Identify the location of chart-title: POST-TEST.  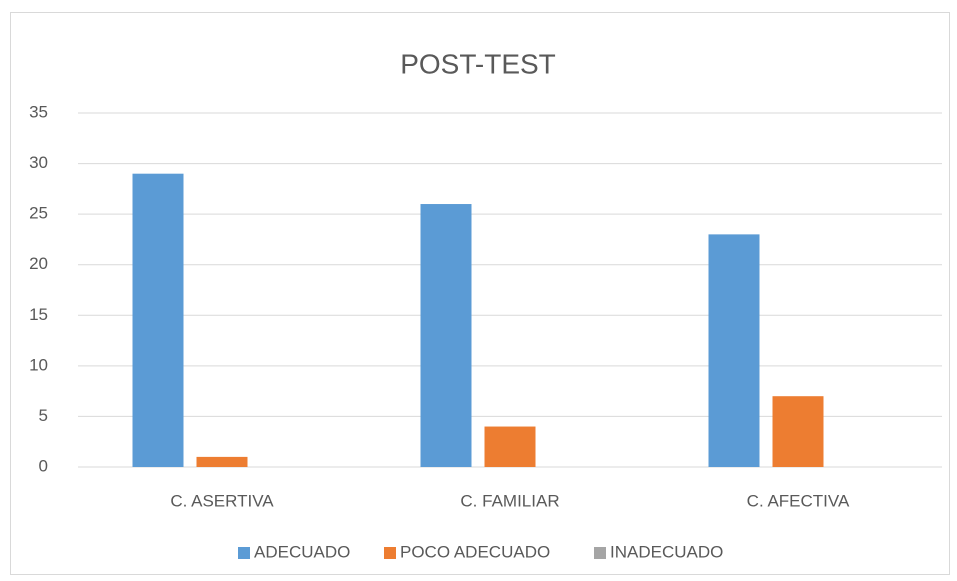
(478, 63).